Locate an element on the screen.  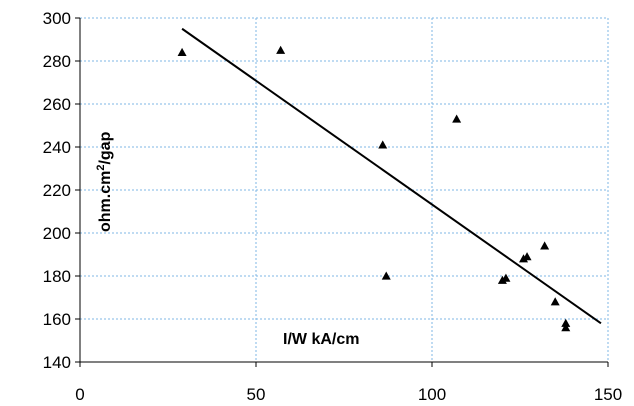
y-axis-title: ohm.cm2/gap is located at coordinates (104, 181).